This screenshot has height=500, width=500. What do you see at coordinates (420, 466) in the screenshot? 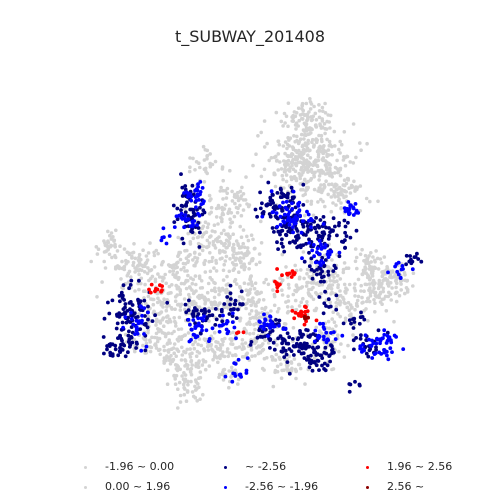
I see `legend-label-pos-mid: 1.96 ~ 2.56` at bounding box center [420, 466].